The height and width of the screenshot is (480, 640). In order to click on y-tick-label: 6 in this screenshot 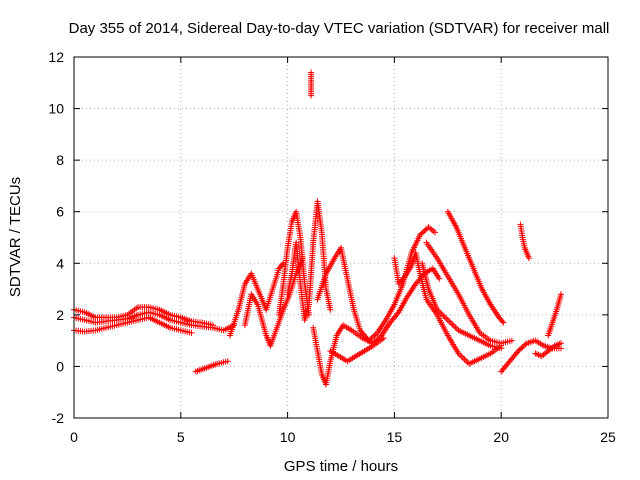, I will do `click(60, 212)`.